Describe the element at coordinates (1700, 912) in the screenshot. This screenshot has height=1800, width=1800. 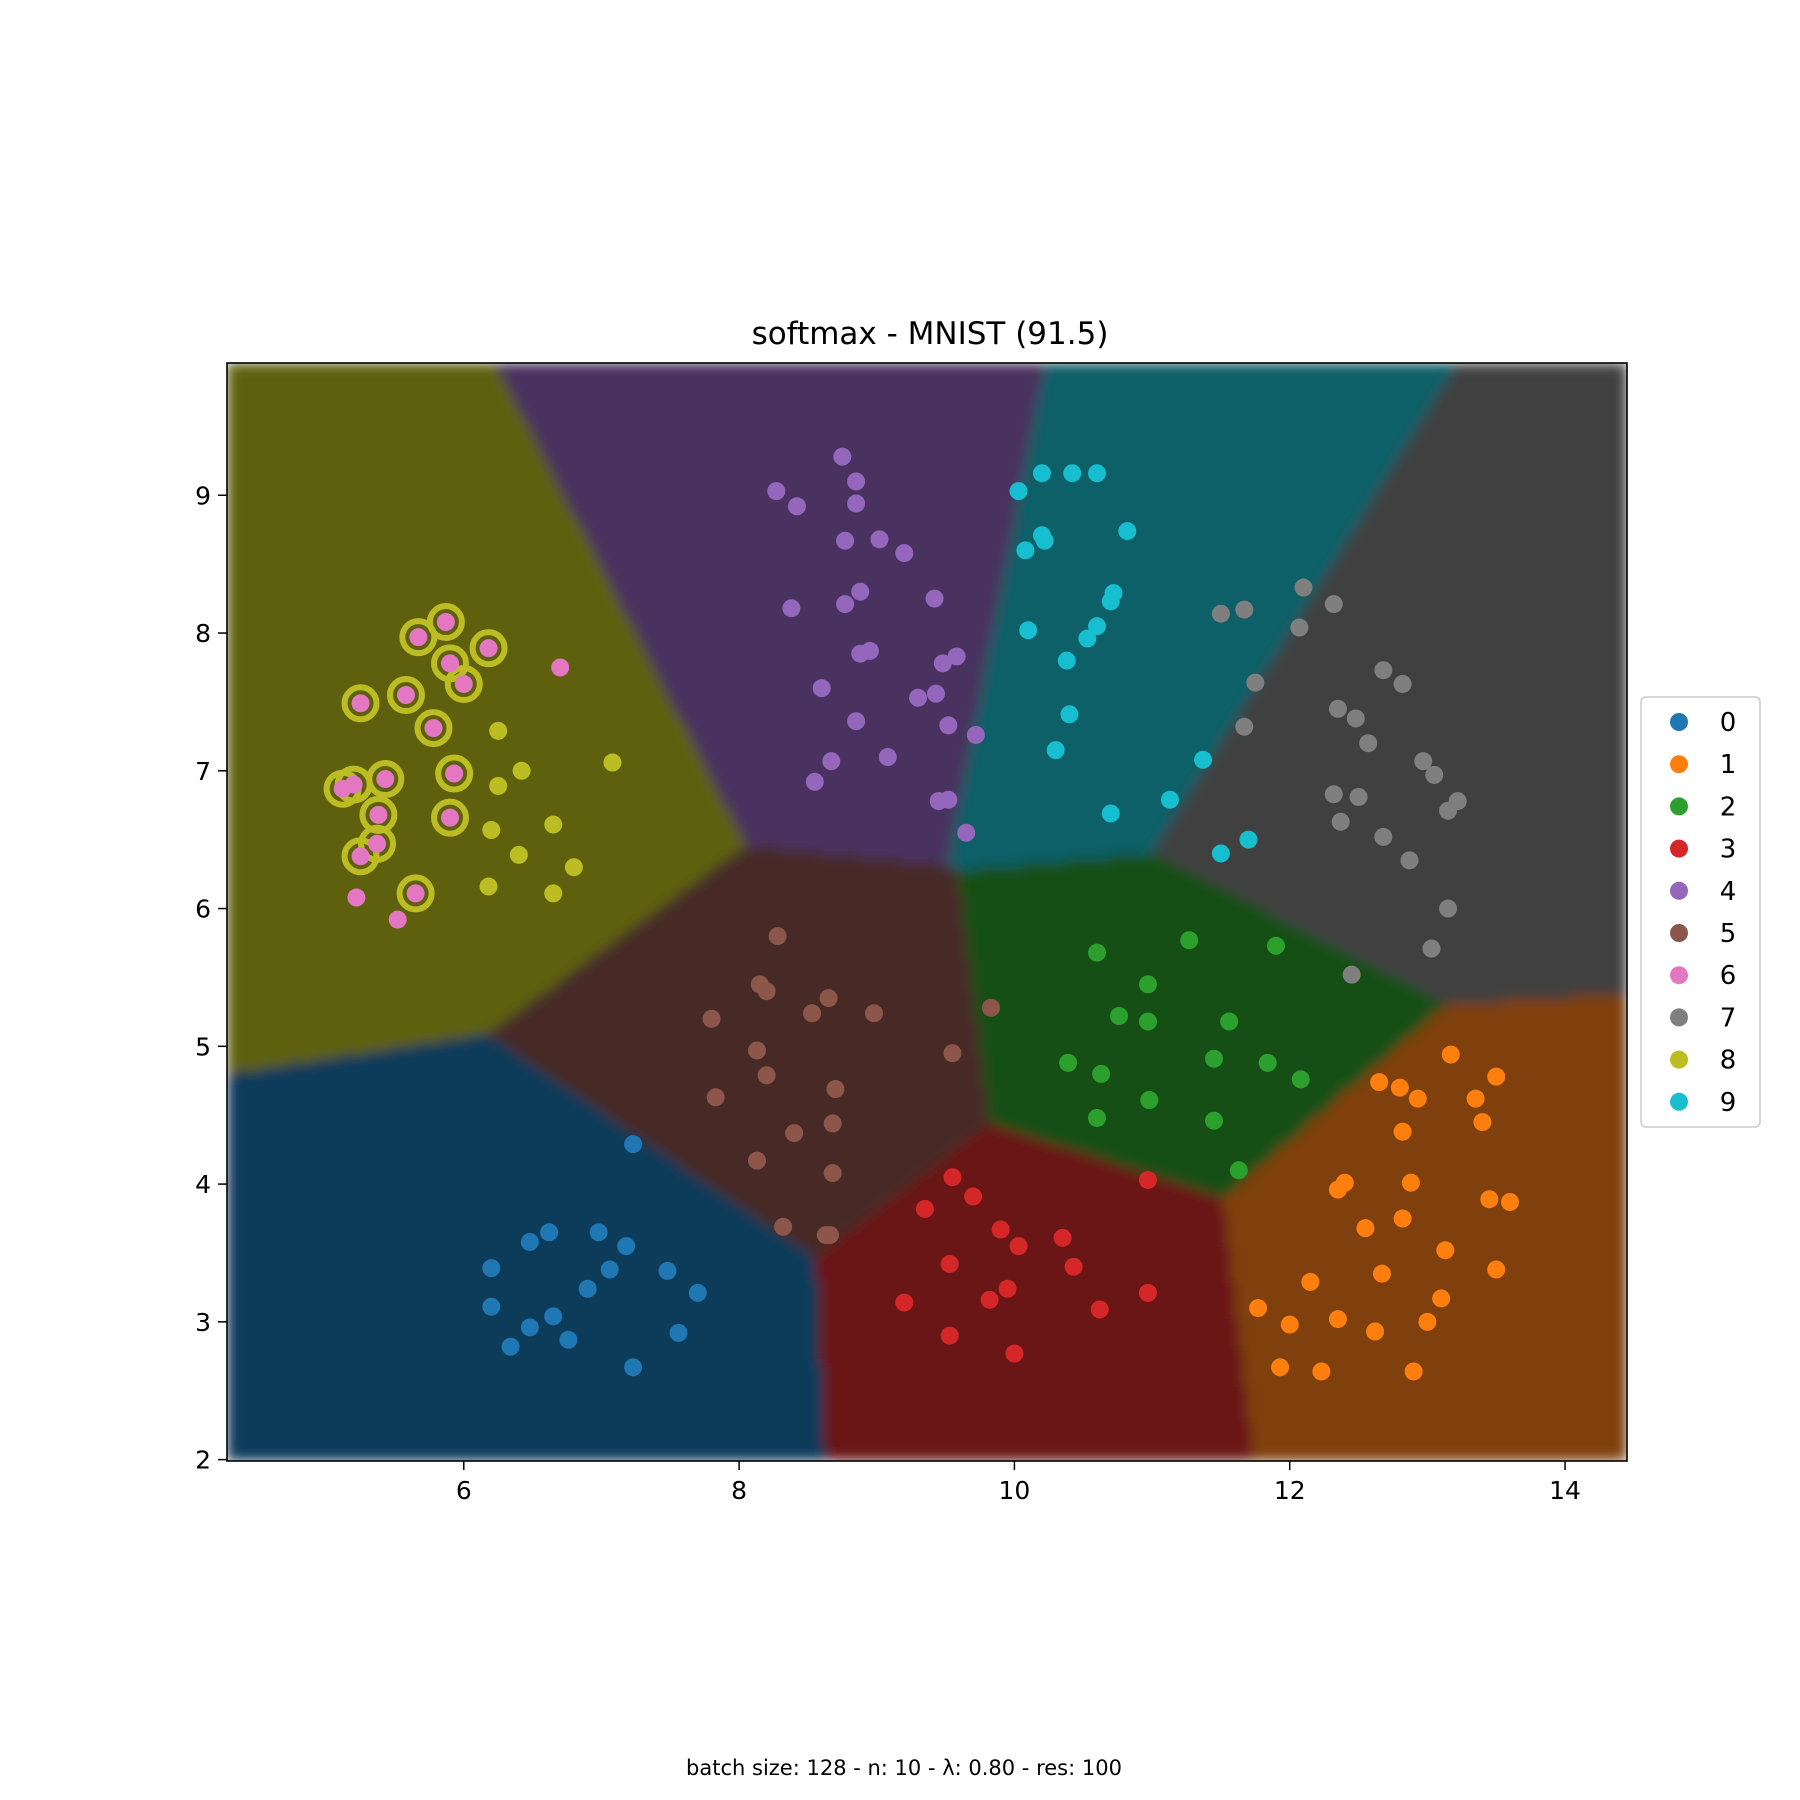
I see `legend-box` at that location.